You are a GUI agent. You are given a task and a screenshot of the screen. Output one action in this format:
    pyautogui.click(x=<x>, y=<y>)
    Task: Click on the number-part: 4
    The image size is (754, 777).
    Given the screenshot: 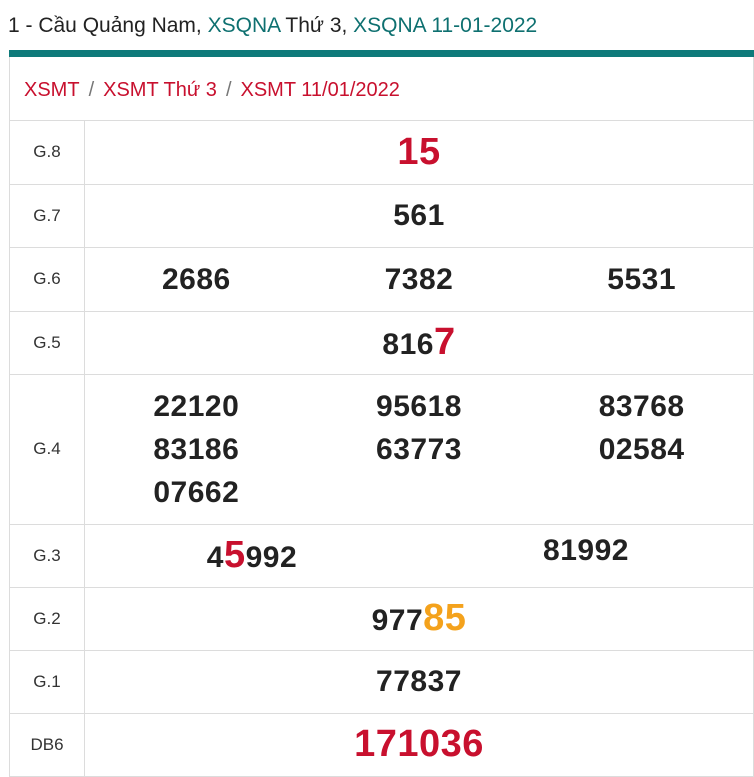 What is the action you would take?
    pyautogui.click(x=215, y=557)
    